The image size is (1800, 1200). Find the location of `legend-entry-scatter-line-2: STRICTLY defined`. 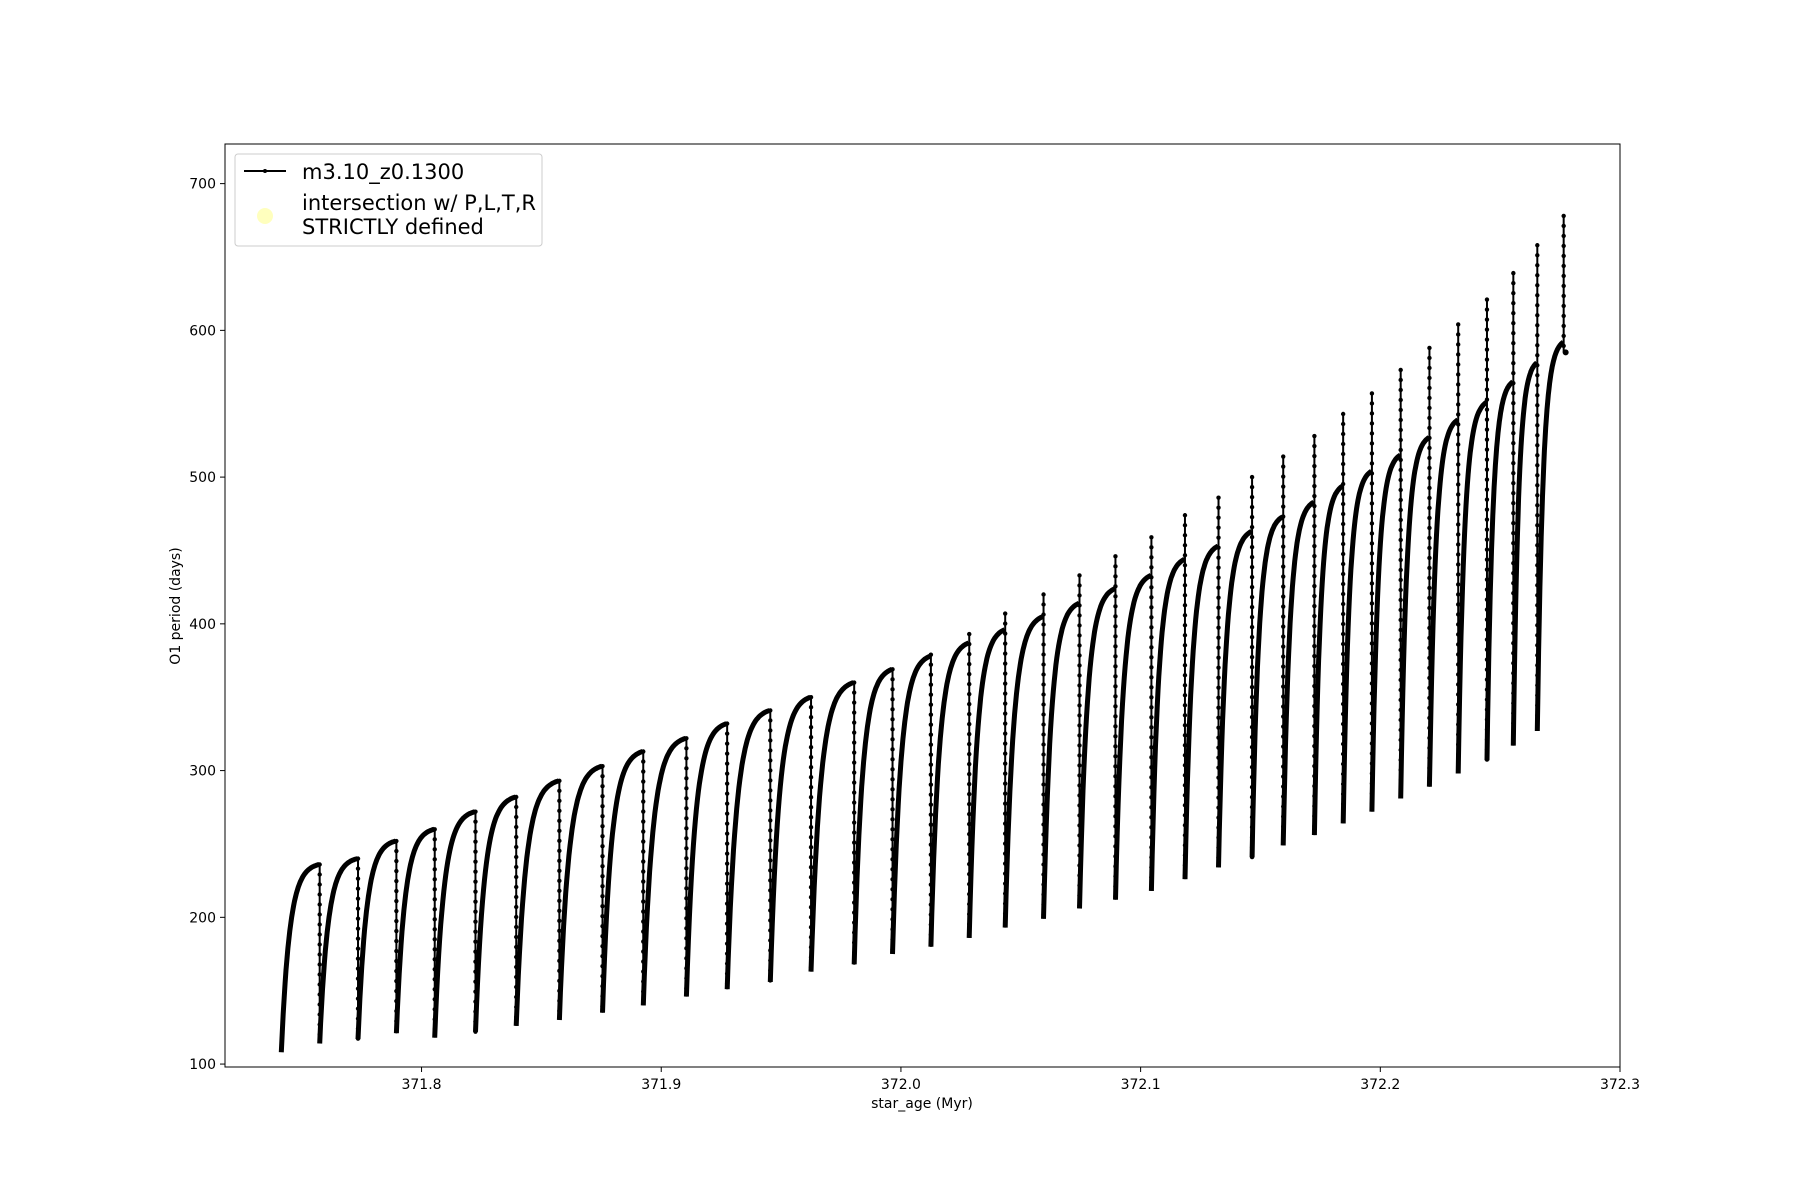

legend-entry-scatter-line-2: STRICTLY defined is located at coordinates (393, 227).